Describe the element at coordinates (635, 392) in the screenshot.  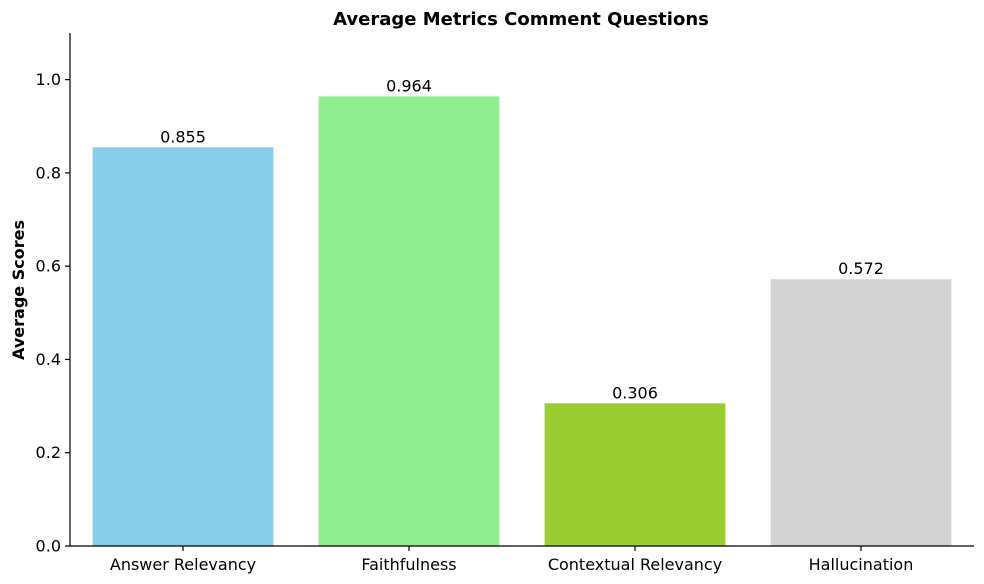
I see `data-label: 0.306` at that location.